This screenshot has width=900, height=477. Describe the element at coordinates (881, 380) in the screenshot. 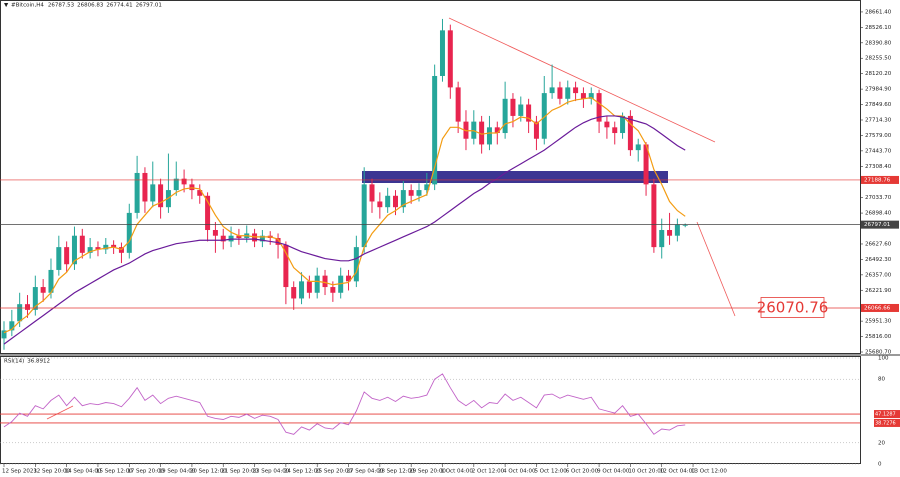

I see `y-tick-label: 80` at that location.